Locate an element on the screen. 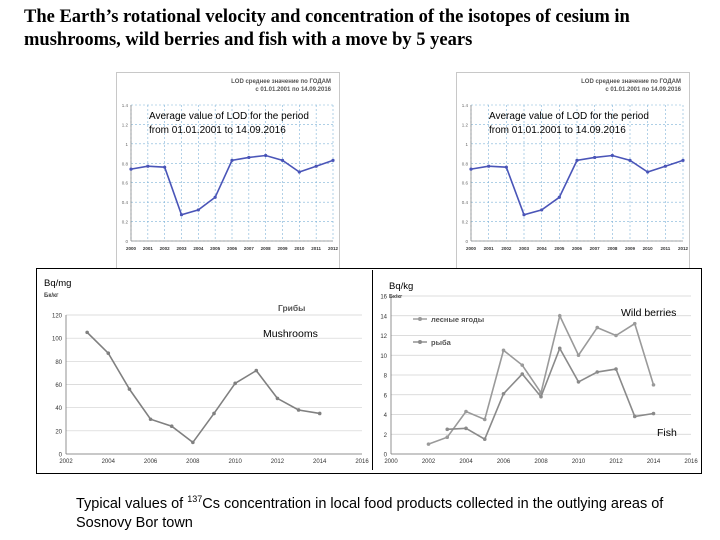  food-y-tick-label: 8 is located at coordinates (386, 377).